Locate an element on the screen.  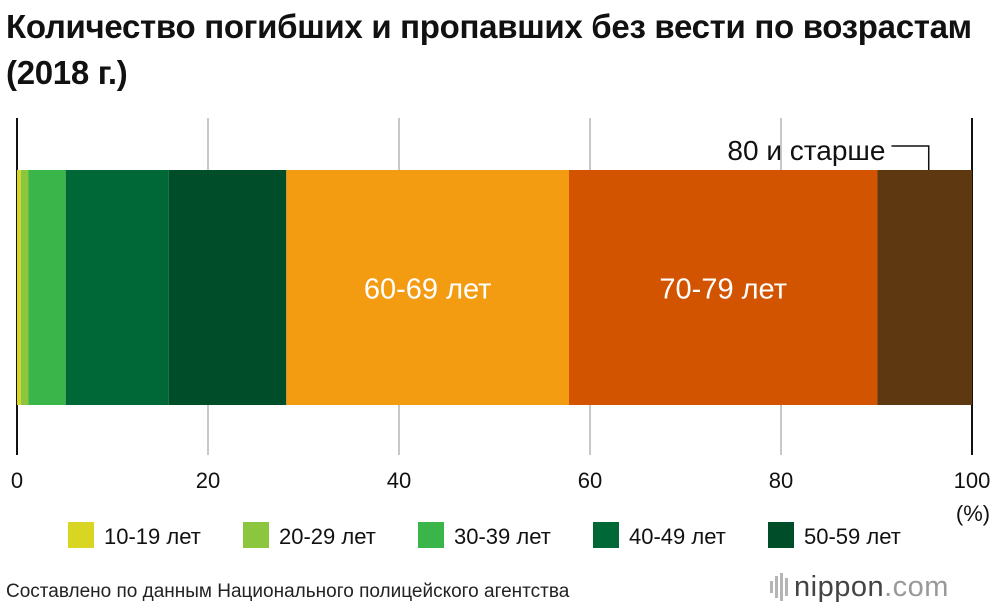
legend-label: 30-39 лет is located at coordinates (502, 536).